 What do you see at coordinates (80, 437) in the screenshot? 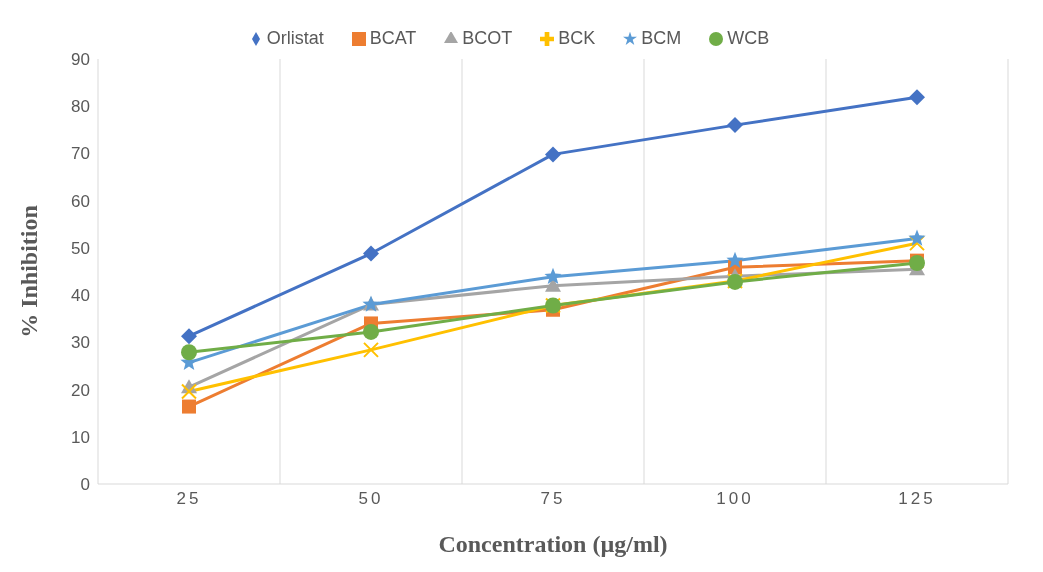
I see `y-tick-label: 10` at bounding box center [80, 437].